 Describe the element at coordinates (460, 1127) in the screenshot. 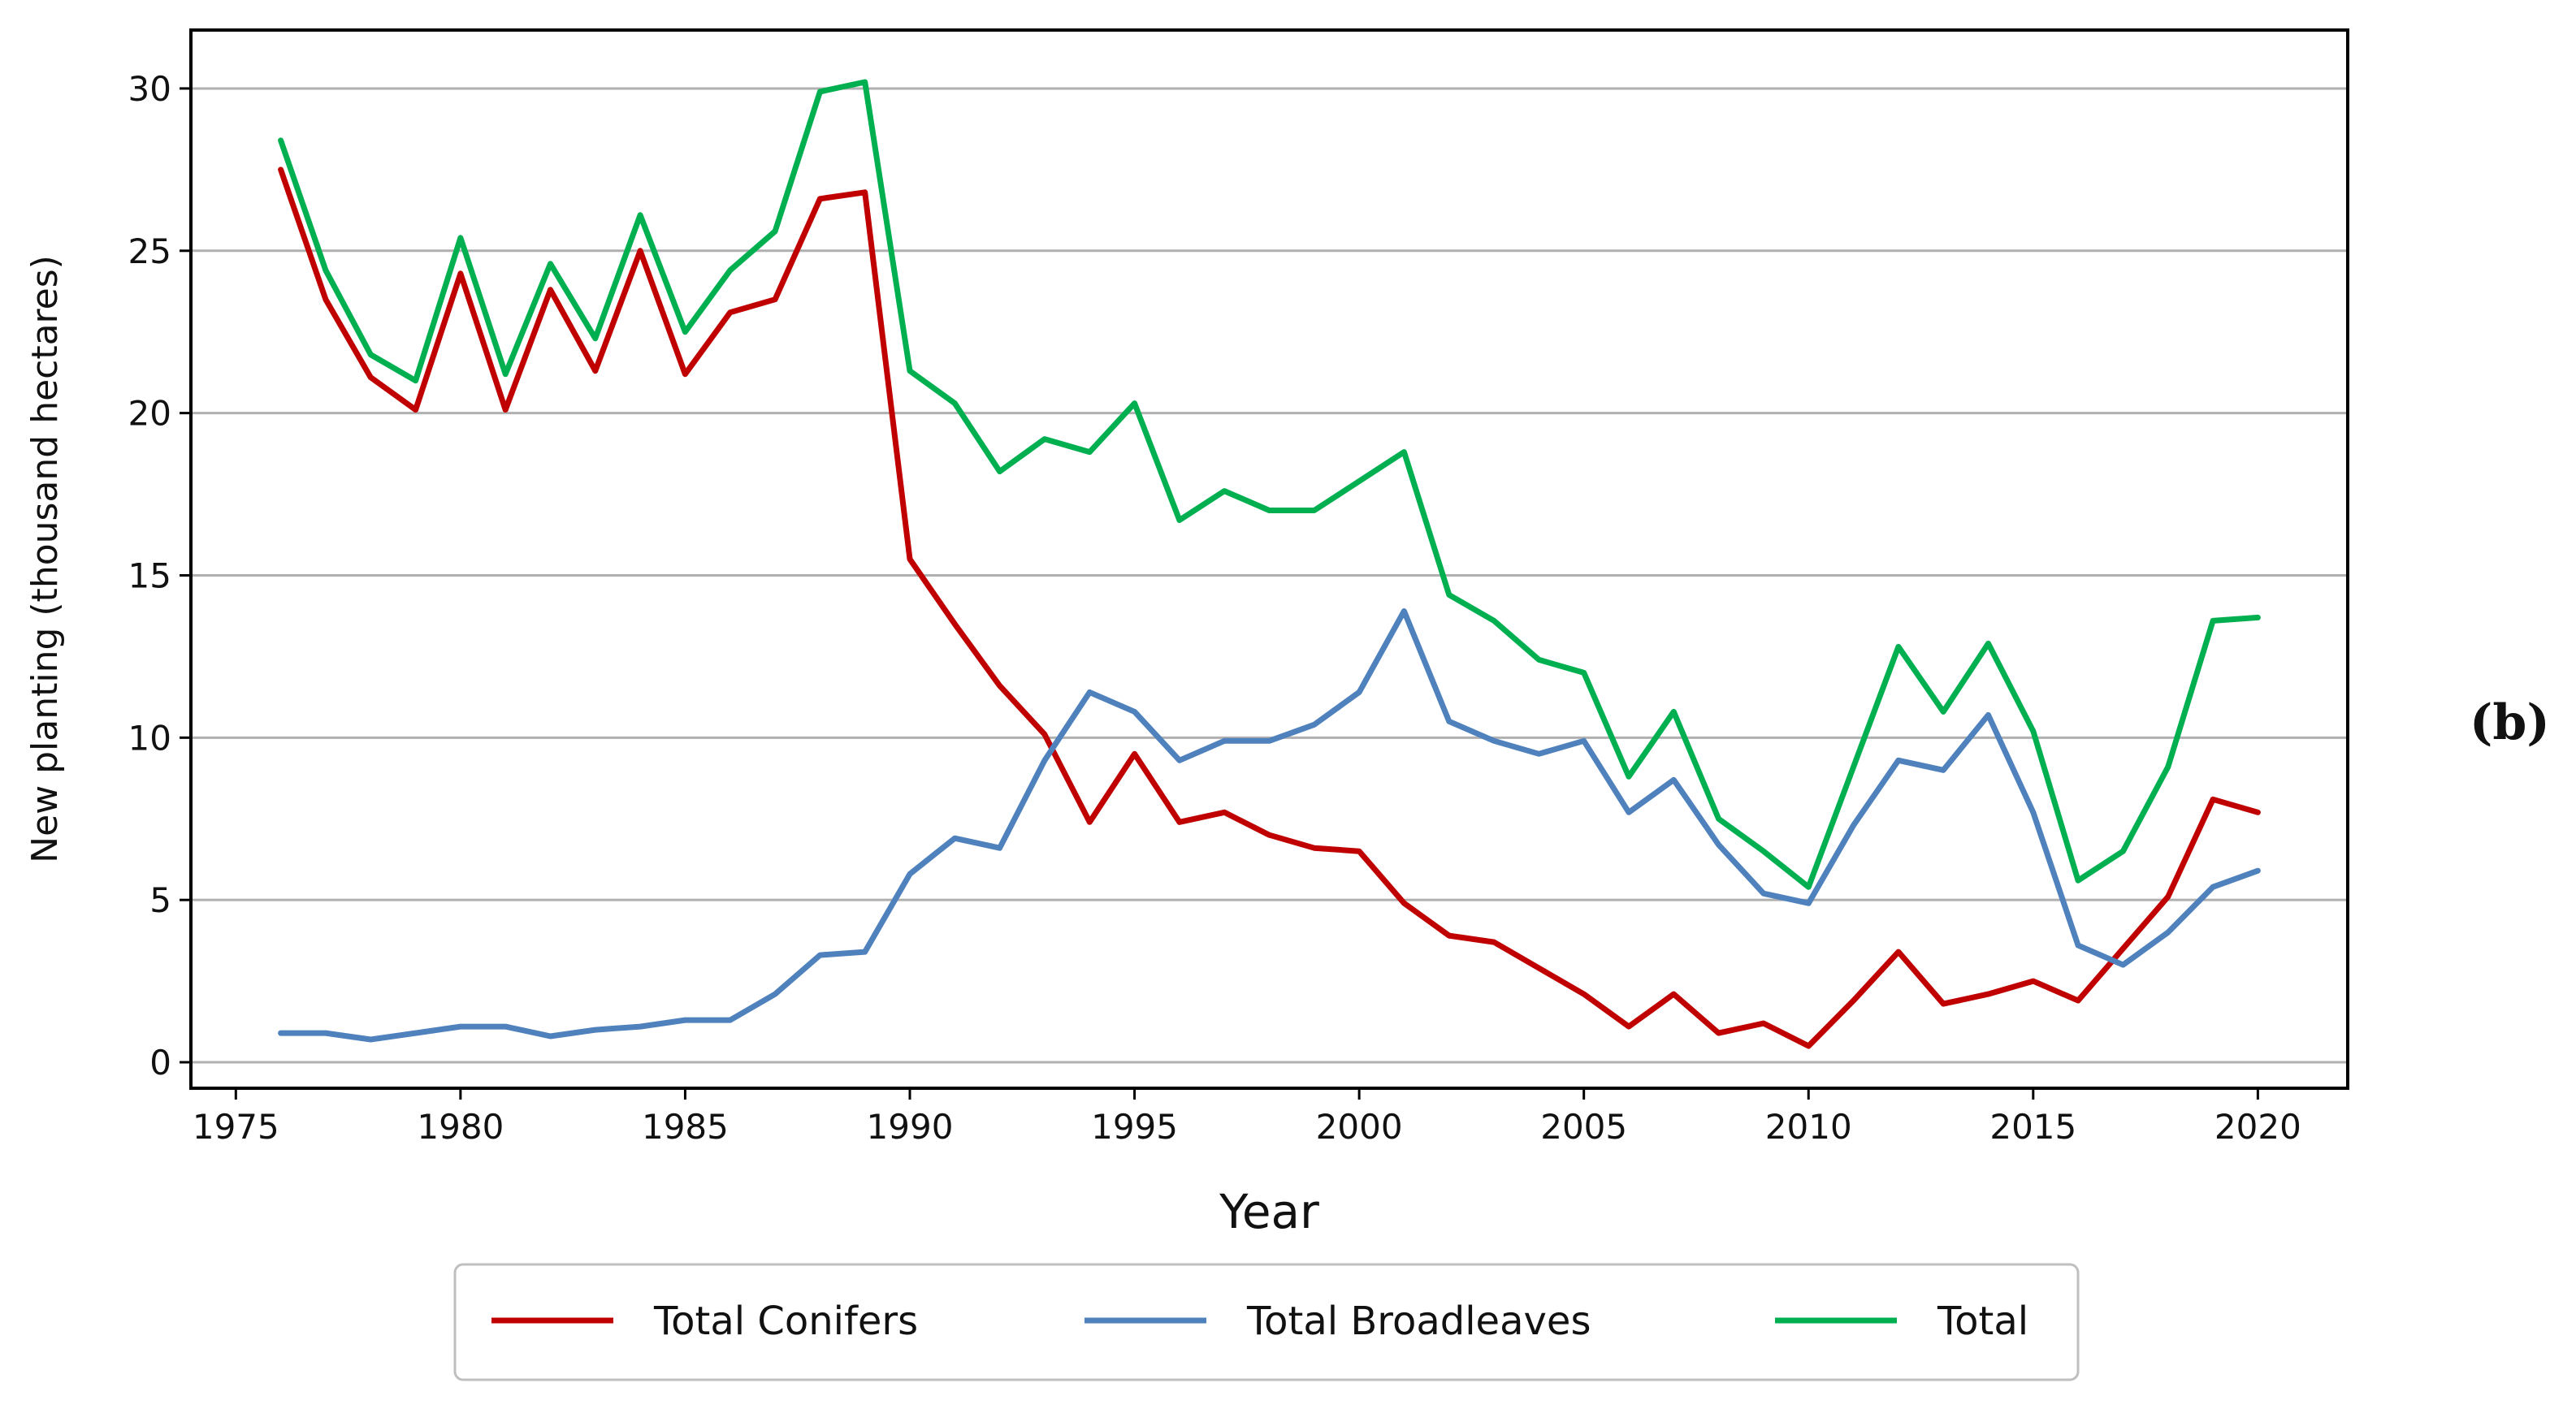

I see `x-tick-label: 1980` at that location.